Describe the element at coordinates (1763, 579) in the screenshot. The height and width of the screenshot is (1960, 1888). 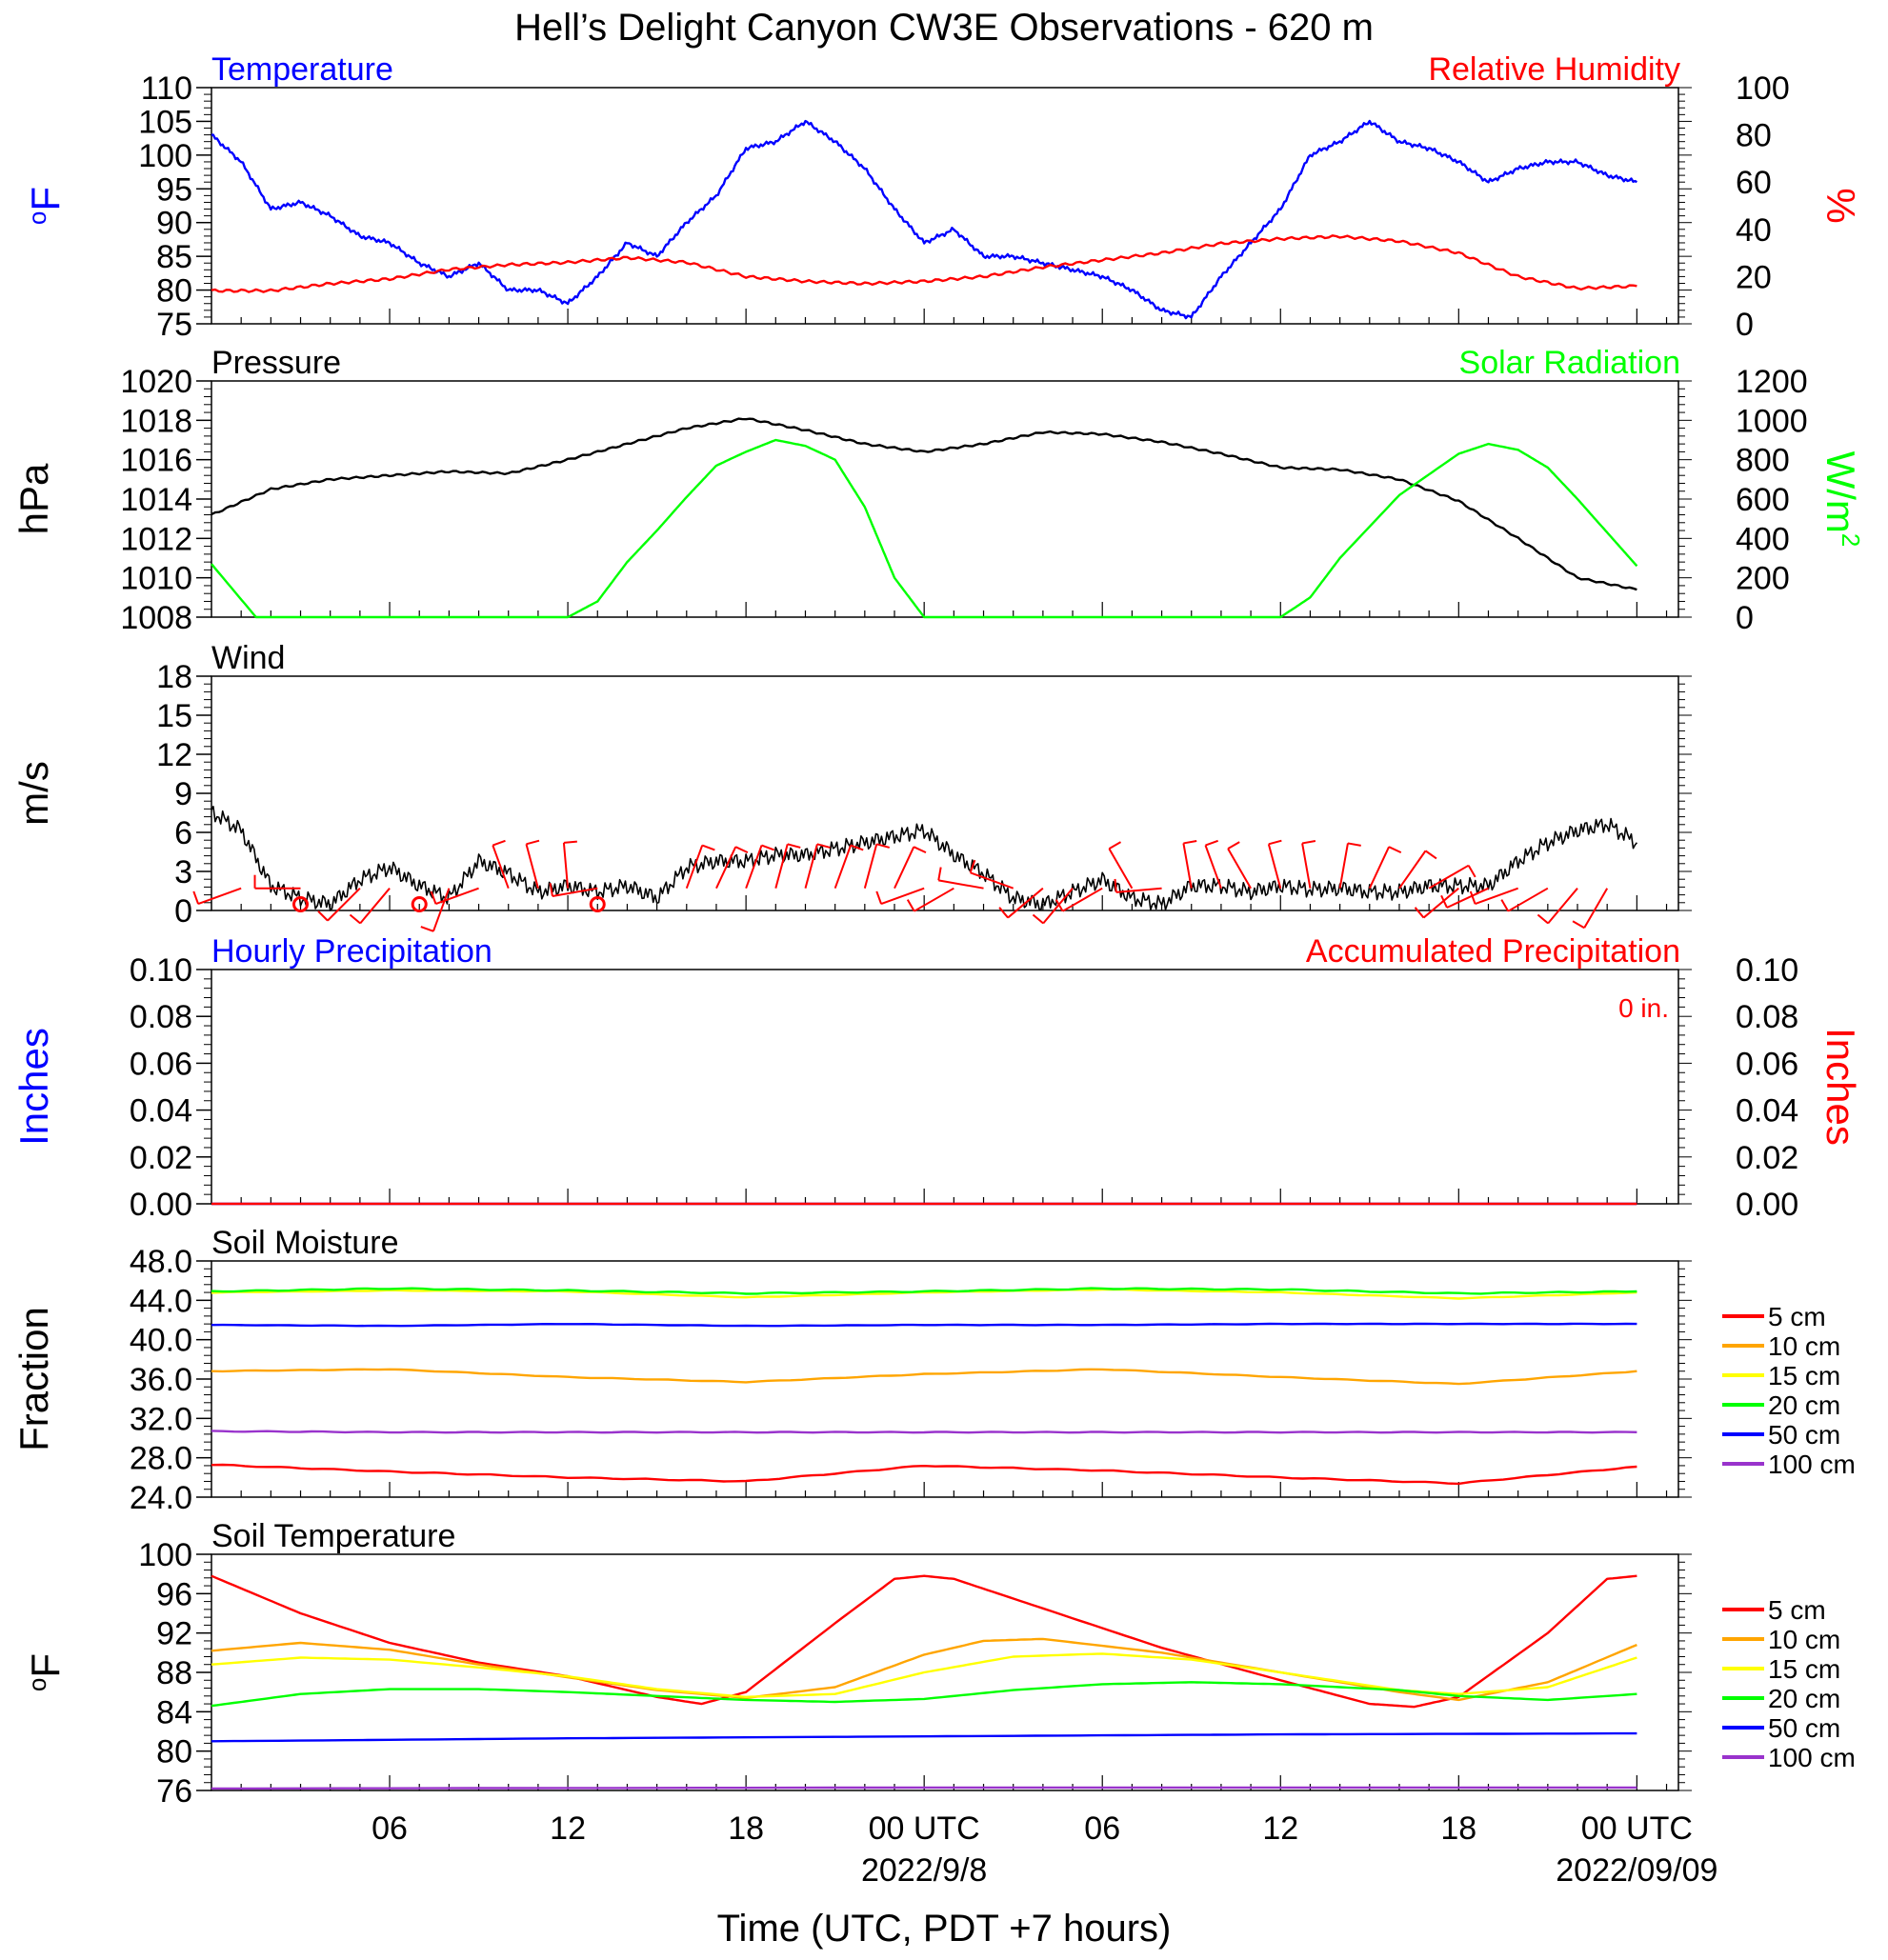
I see `y2-tick-label: 200` at that location.